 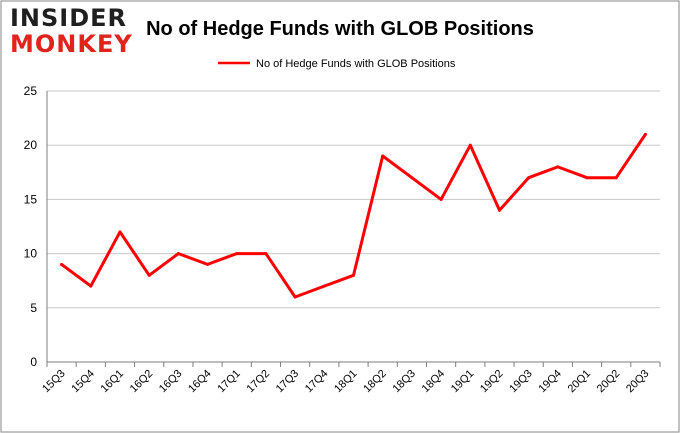 I want to click on logo-line-2: MONKEY, so click(x=71, y=44).